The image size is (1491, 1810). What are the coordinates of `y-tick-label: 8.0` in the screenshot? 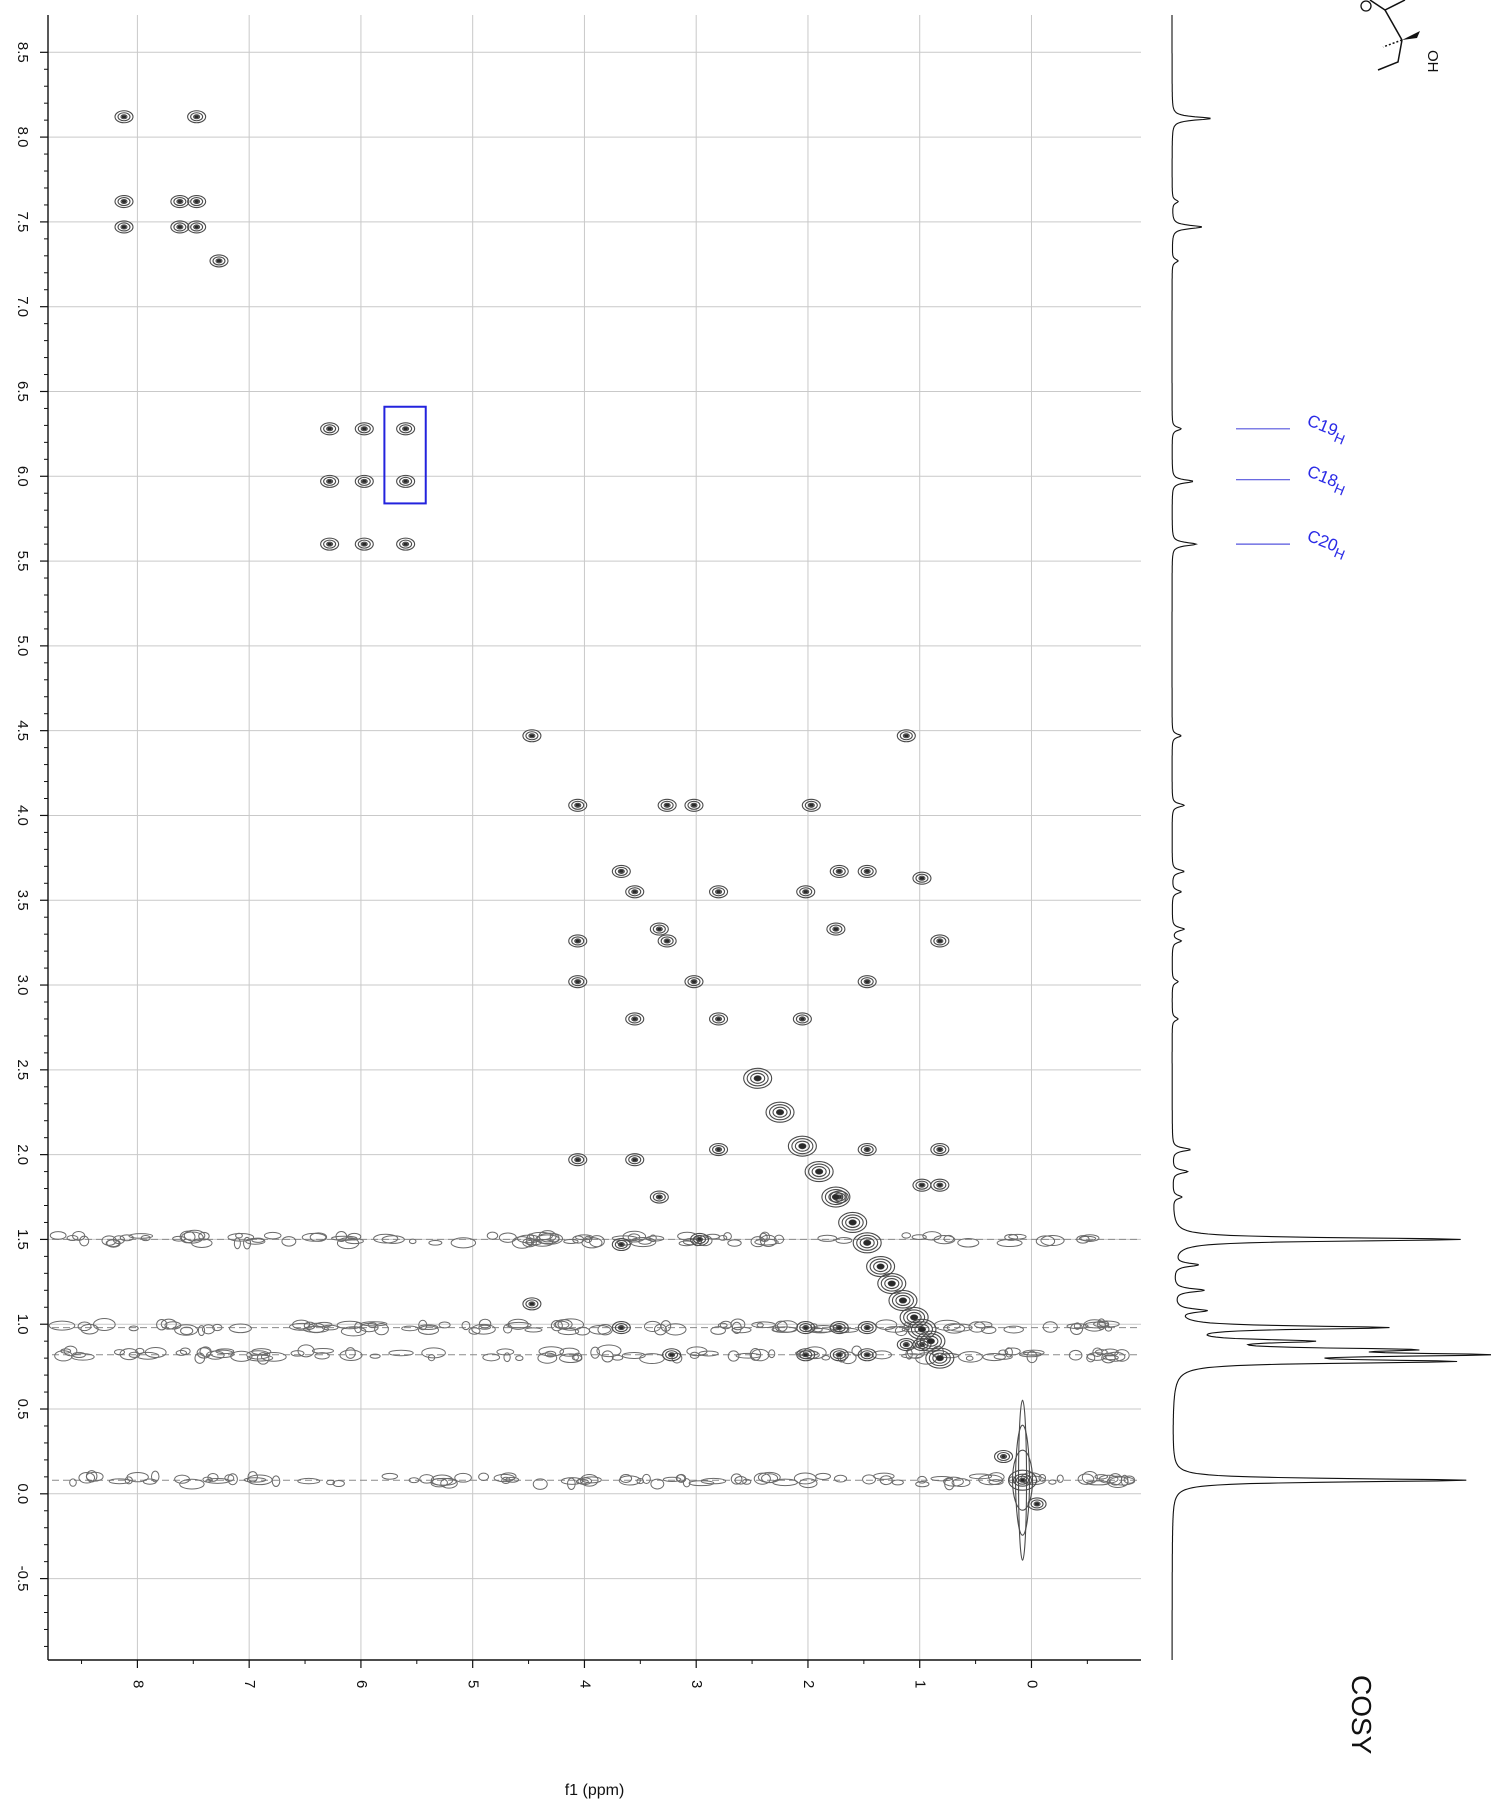 It's located at (22, 137).